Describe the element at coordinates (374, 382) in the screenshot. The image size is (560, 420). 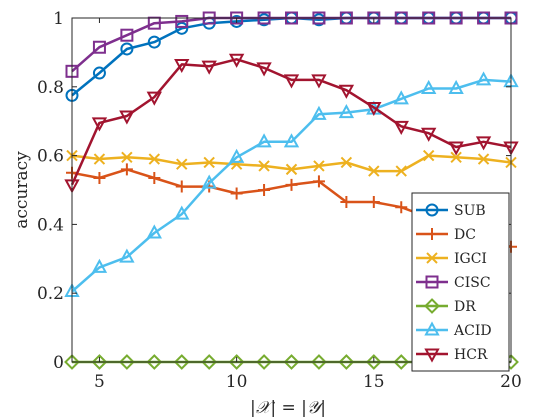
I see `x-tick-label: 15` at that location.